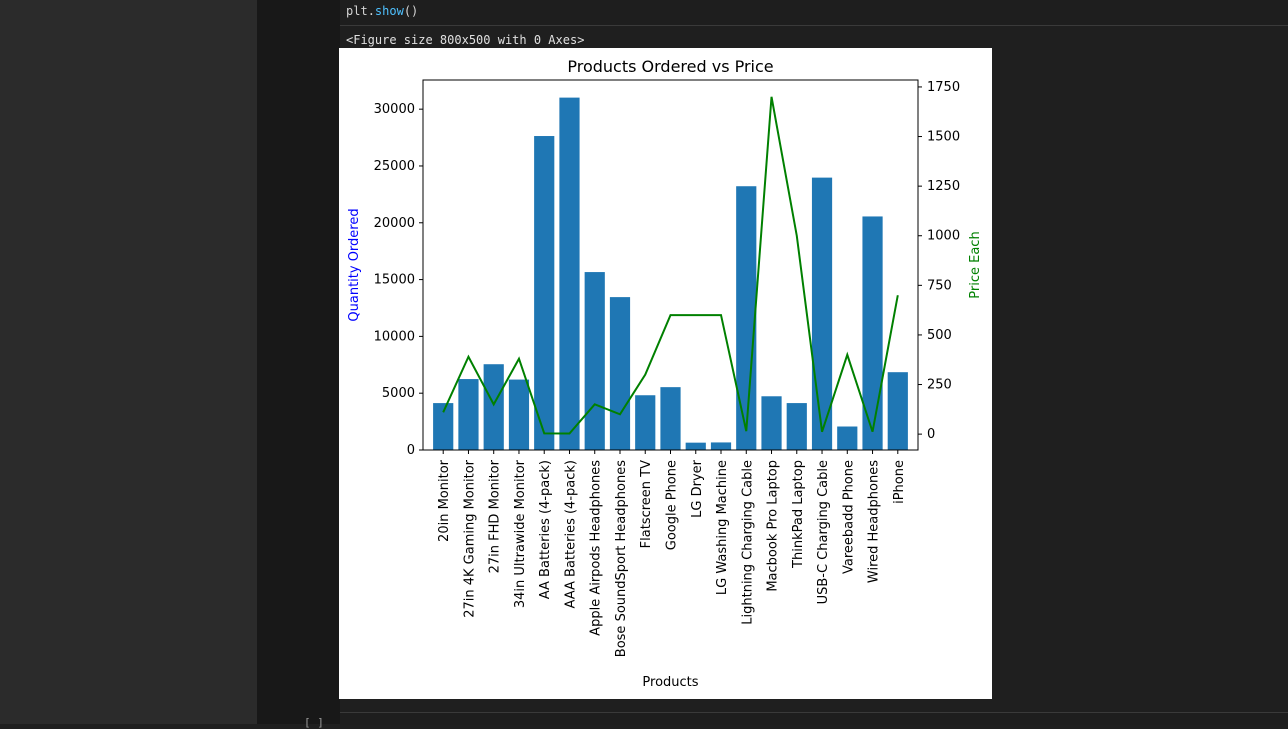 This screenshot has width=1288, height=729. Describe the element at coordinates (469, 538) in the screenshot. I see `x-tick-label: 27in 4K Gaming Monitor` at that location.